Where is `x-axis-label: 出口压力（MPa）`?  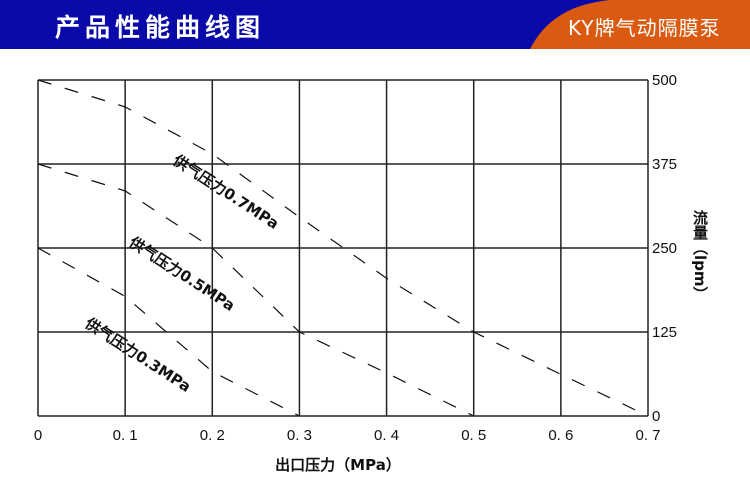 x-axis-label: 出口压力（MPa） is located at coordinates (338, 465).